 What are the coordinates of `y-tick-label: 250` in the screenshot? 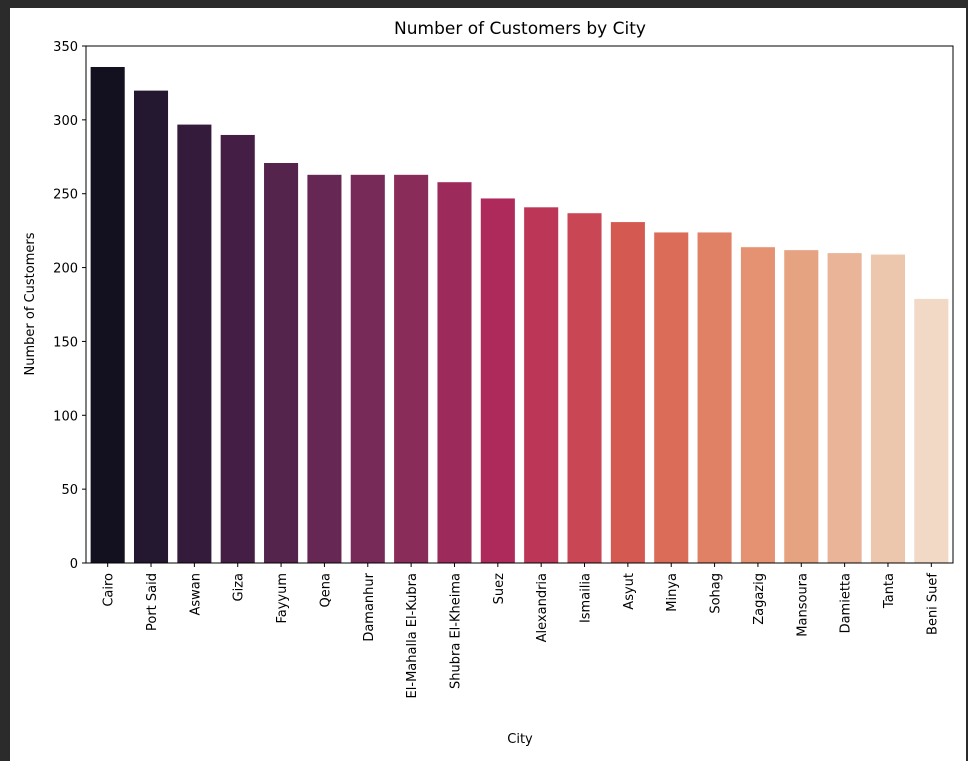 It's located at (65, 195).